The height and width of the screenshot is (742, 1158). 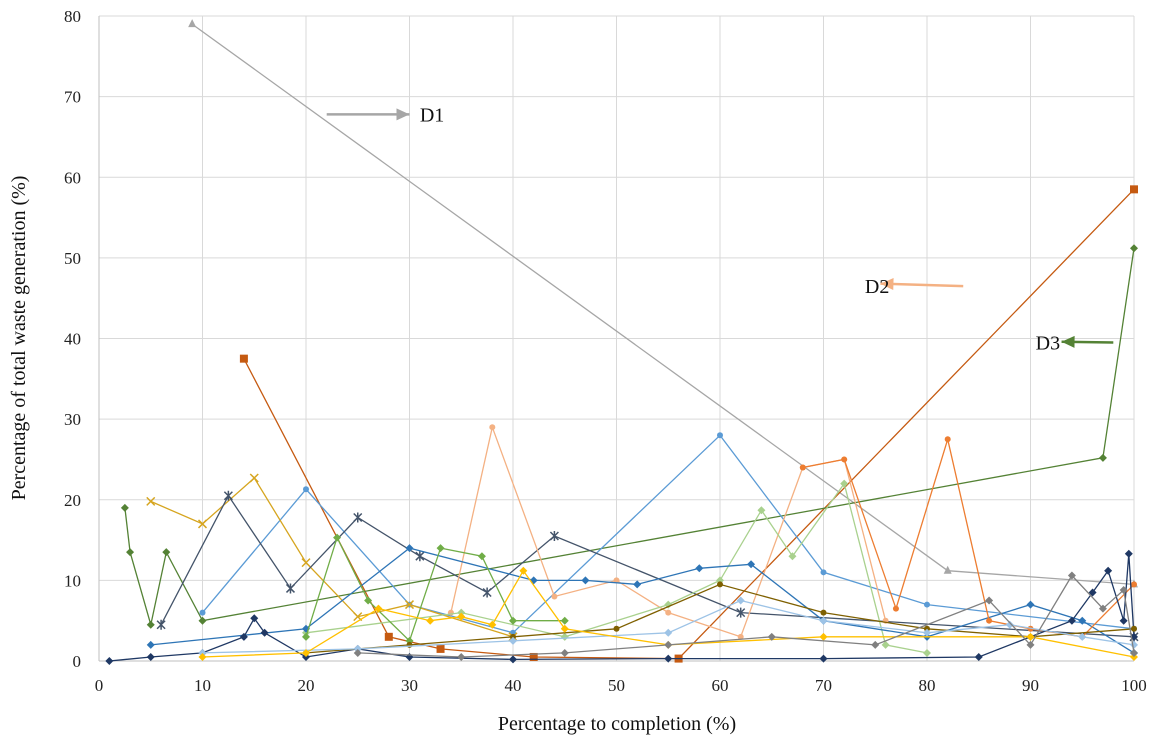 What do you see at coordinates (1134, 685) in the screenshot?
I see `x-tick-label: 100` at bounding box center [1134, 685].